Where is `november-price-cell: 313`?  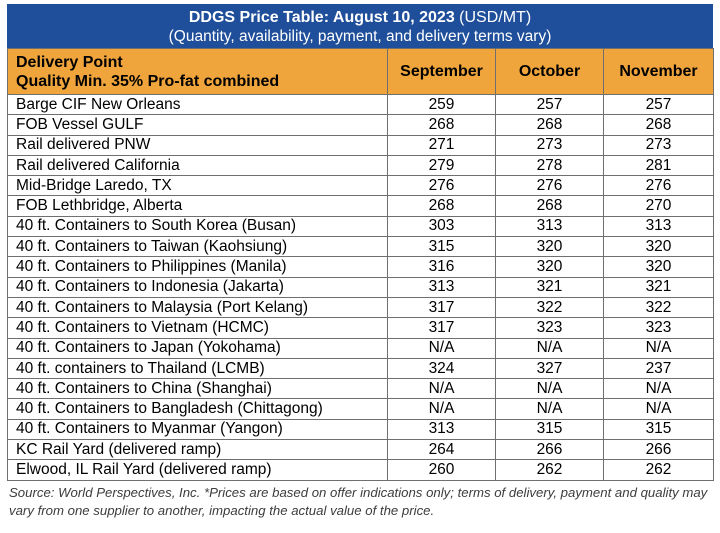 november-price-cell: 313 is located at coordinates (658, 226).